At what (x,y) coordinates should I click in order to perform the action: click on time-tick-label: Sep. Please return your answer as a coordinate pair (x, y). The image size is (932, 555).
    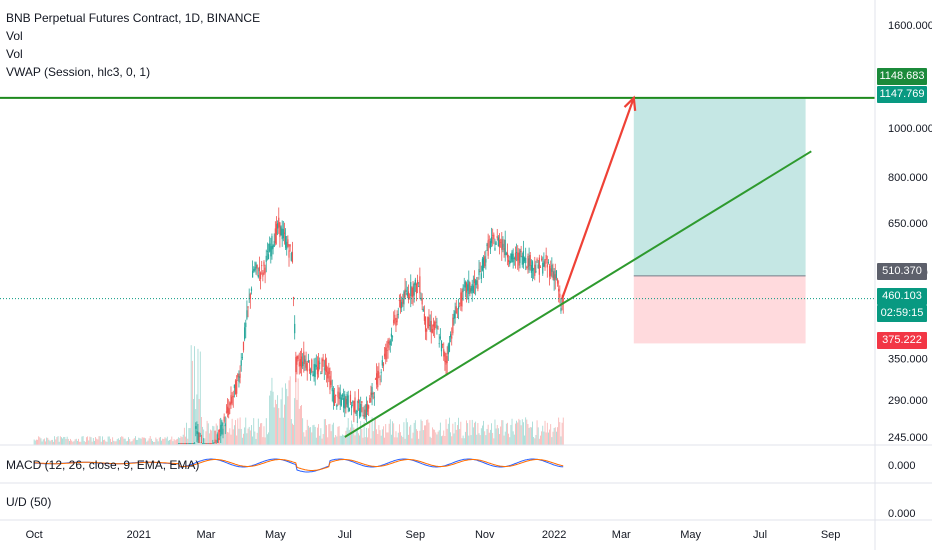
    Looking at the image, I should click on (831, 535).